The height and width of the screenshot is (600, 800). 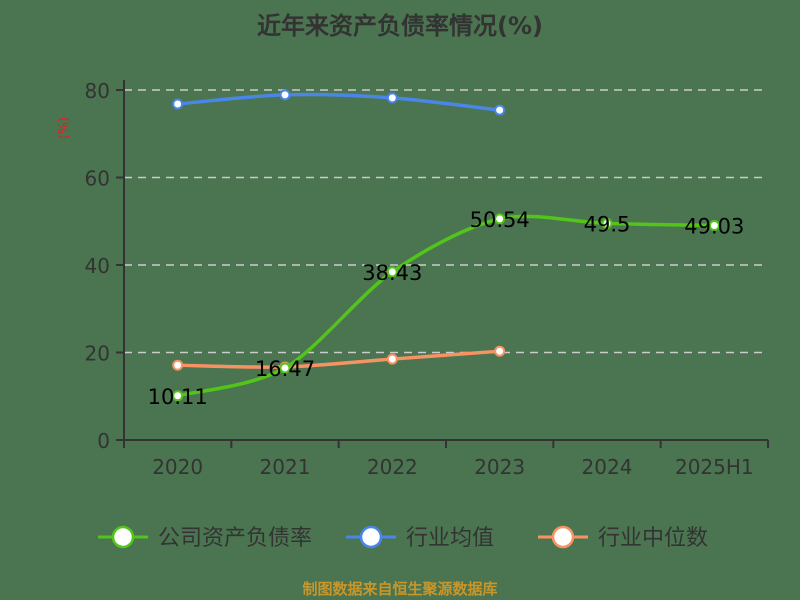 What do you see at coordinates (499, 467) in the screenshot?
I see `x-tick-label: 2023` at bounding box center [499, 467].